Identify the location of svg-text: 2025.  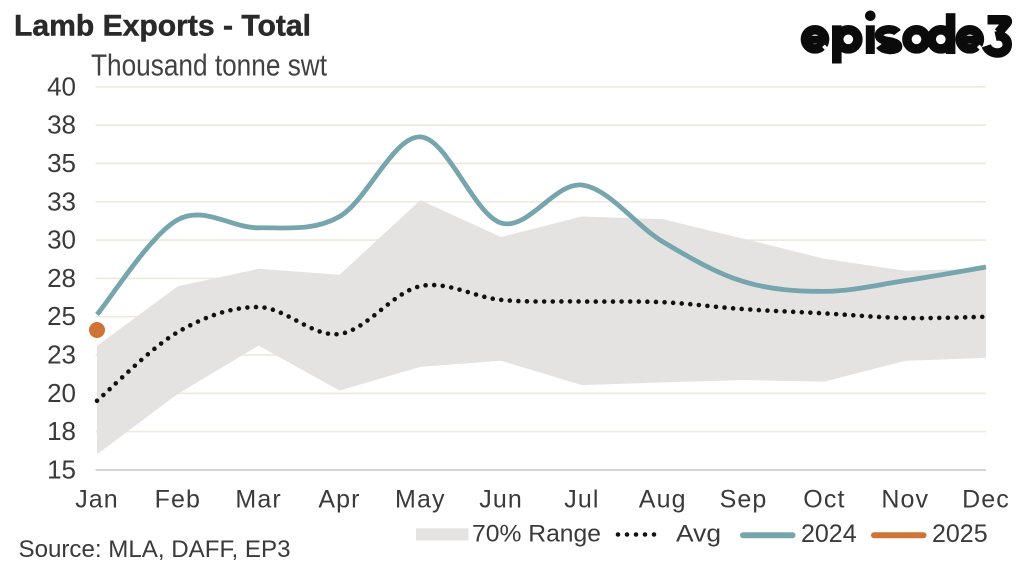
(960, 534).